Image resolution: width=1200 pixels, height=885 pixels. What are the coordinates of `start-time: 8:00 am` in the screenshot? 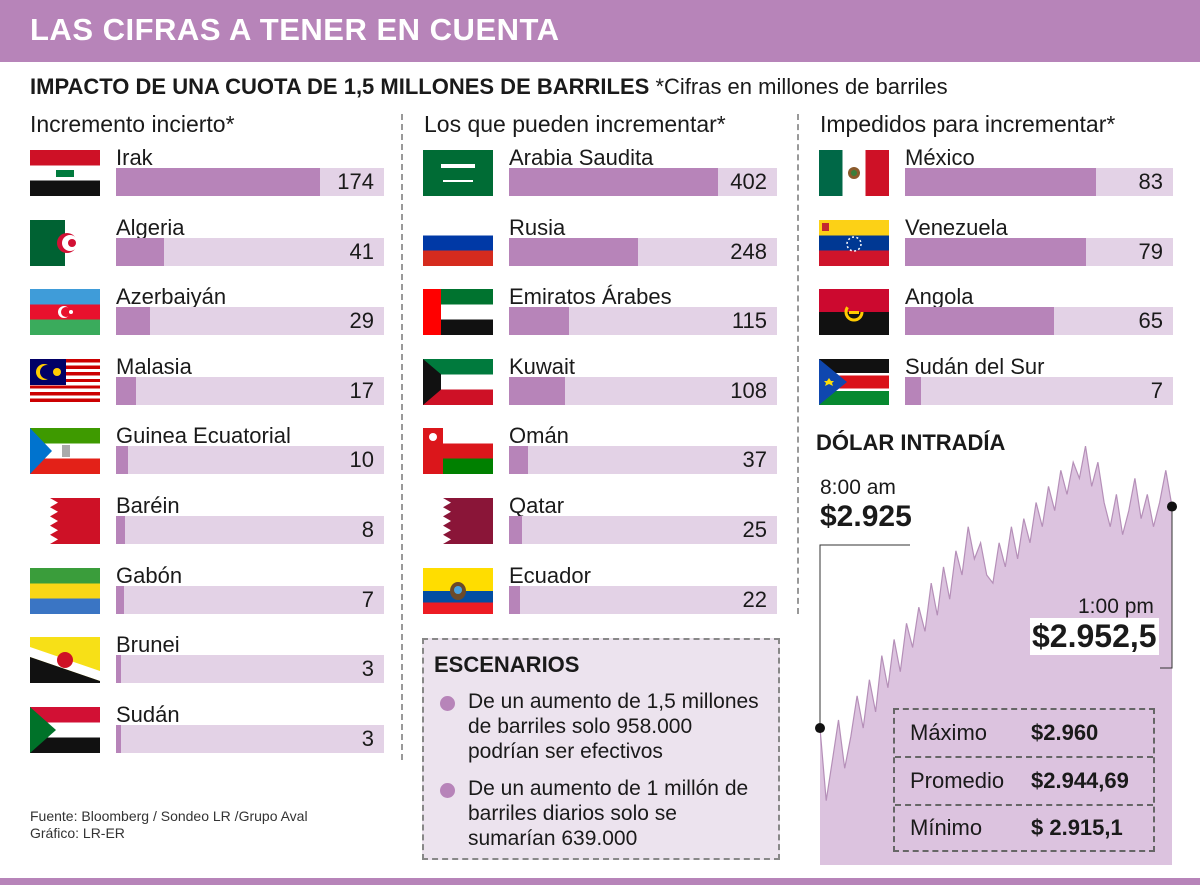 It's located at (858, 487).